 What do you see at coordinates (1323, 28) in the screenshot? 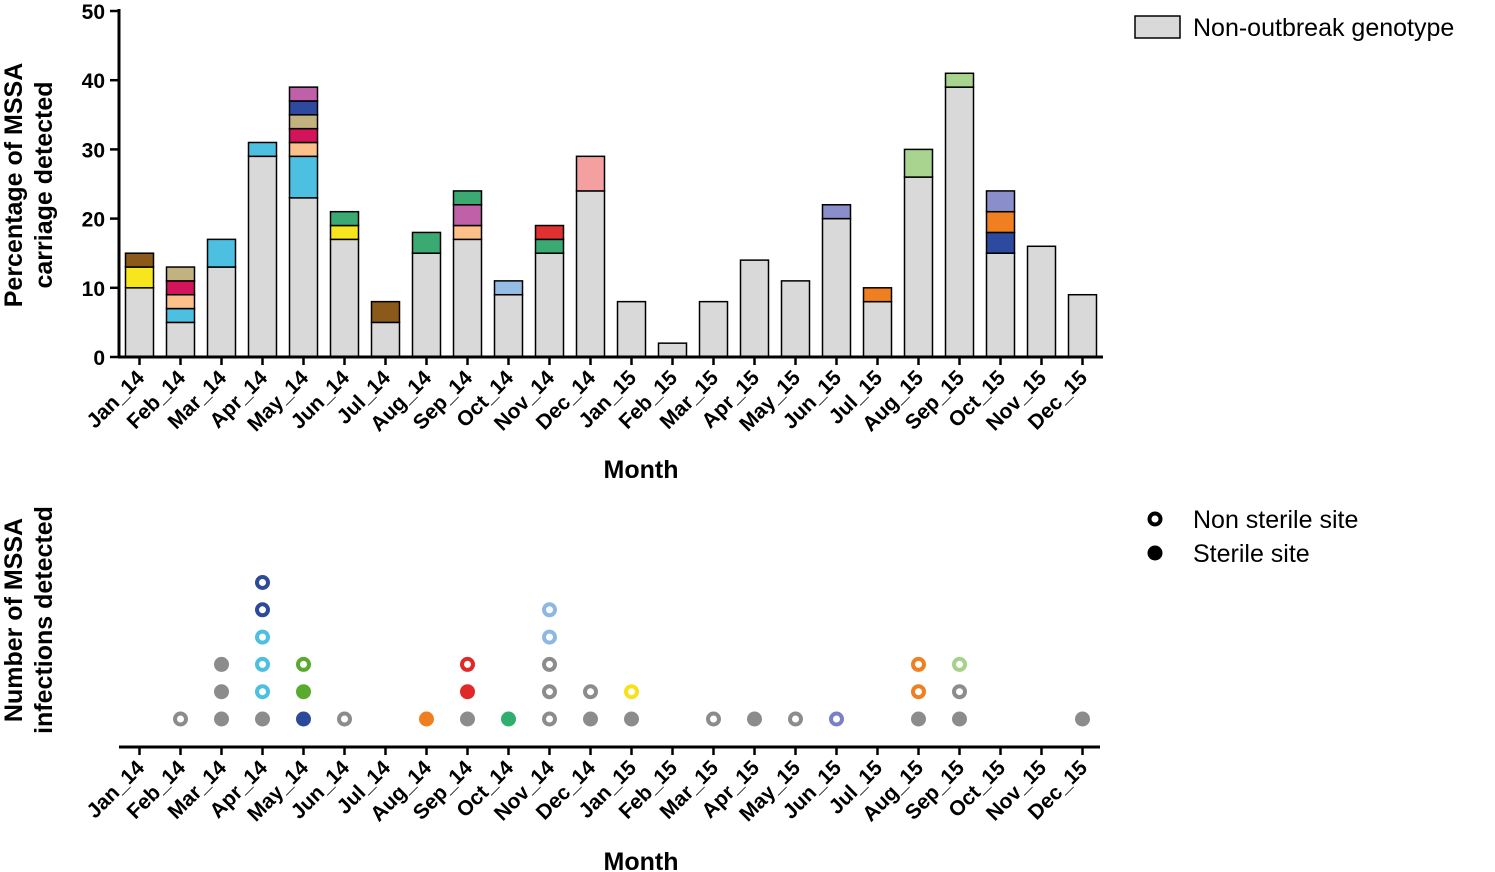
I see `legend-label: Non-outbreak genotype` at bounding box center [1323, 28].